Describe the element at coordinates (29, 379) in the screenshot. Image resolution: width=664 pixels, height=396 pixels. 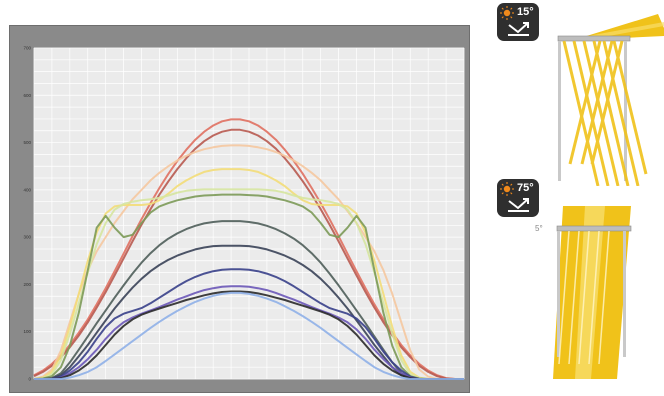
I see `y-tick-label: 0` at that location.